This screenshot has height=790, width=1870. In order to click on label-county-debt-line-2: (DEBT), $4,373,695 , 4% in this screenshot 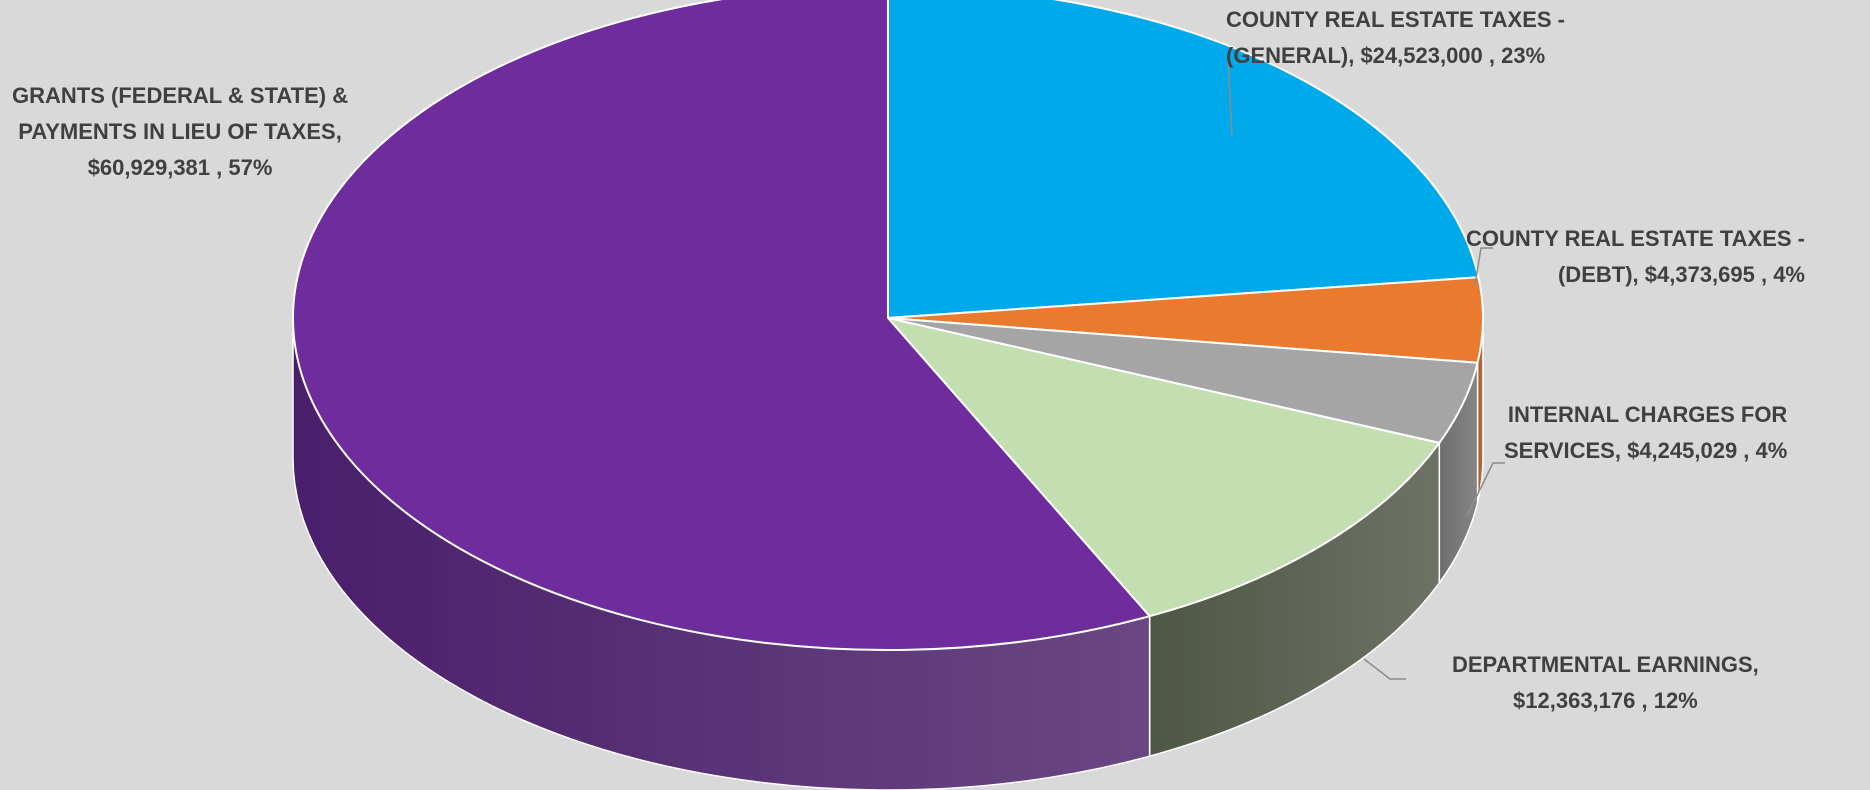, I will do `click(1681, 274)`.